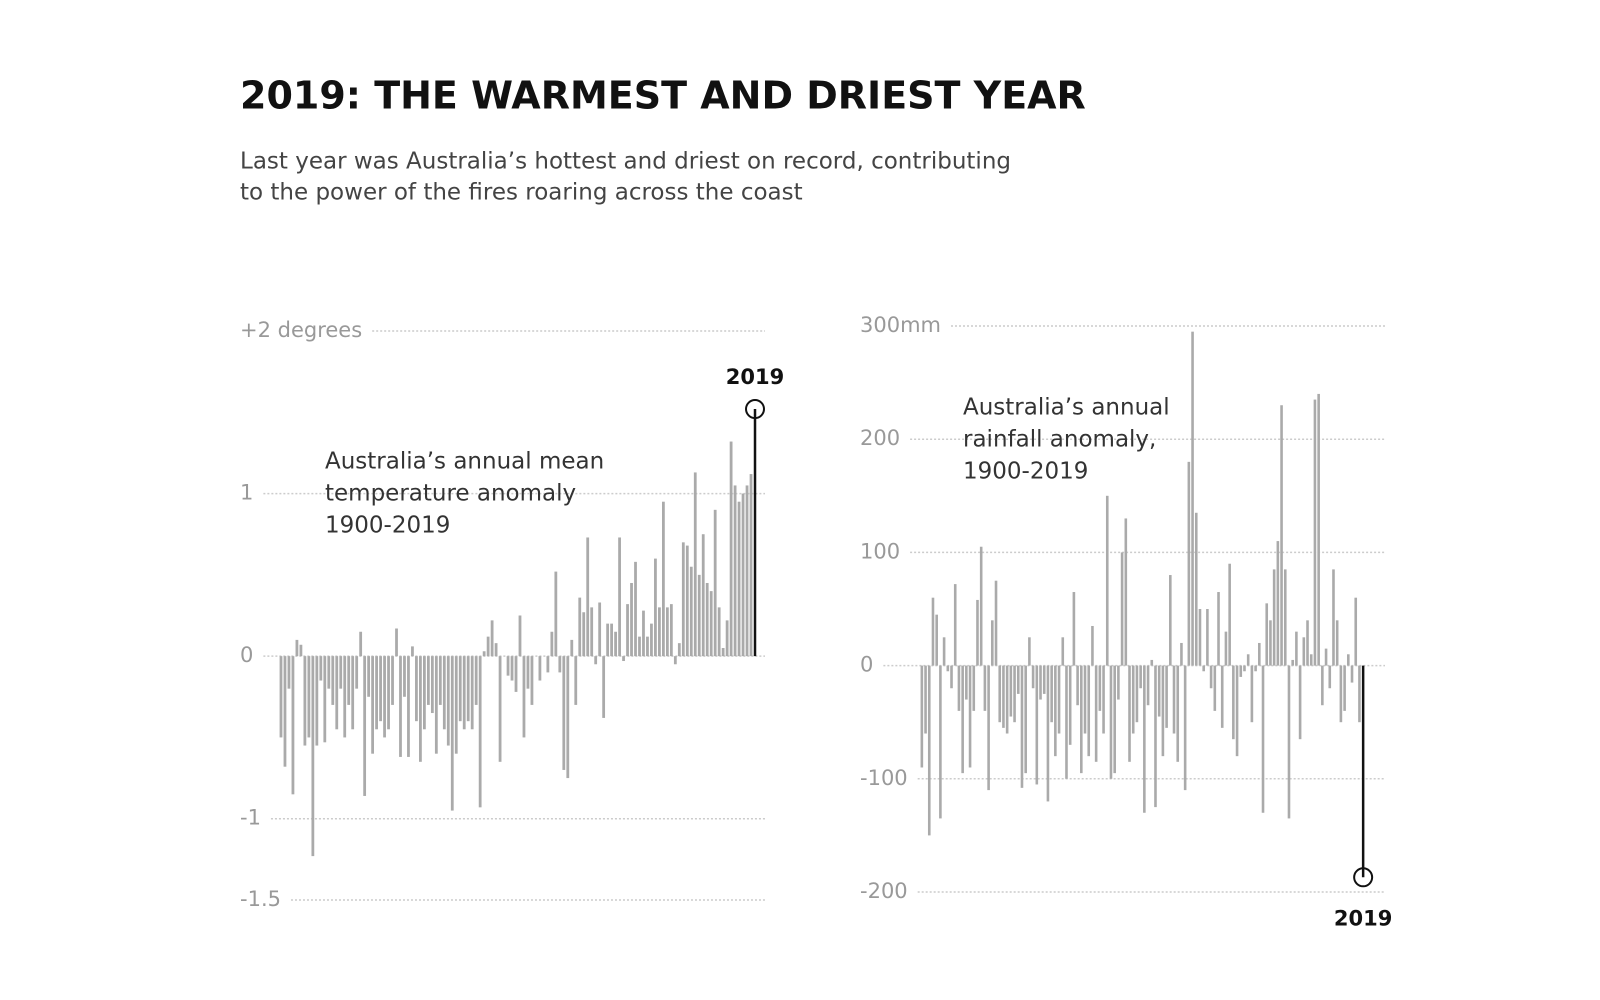 Image resolution: width=1600 pixels, height=1000 pixels. Describe the element at coordinates (301, 330) in the screenshot. I see `y-tick-label: +2 degrees` at that location.